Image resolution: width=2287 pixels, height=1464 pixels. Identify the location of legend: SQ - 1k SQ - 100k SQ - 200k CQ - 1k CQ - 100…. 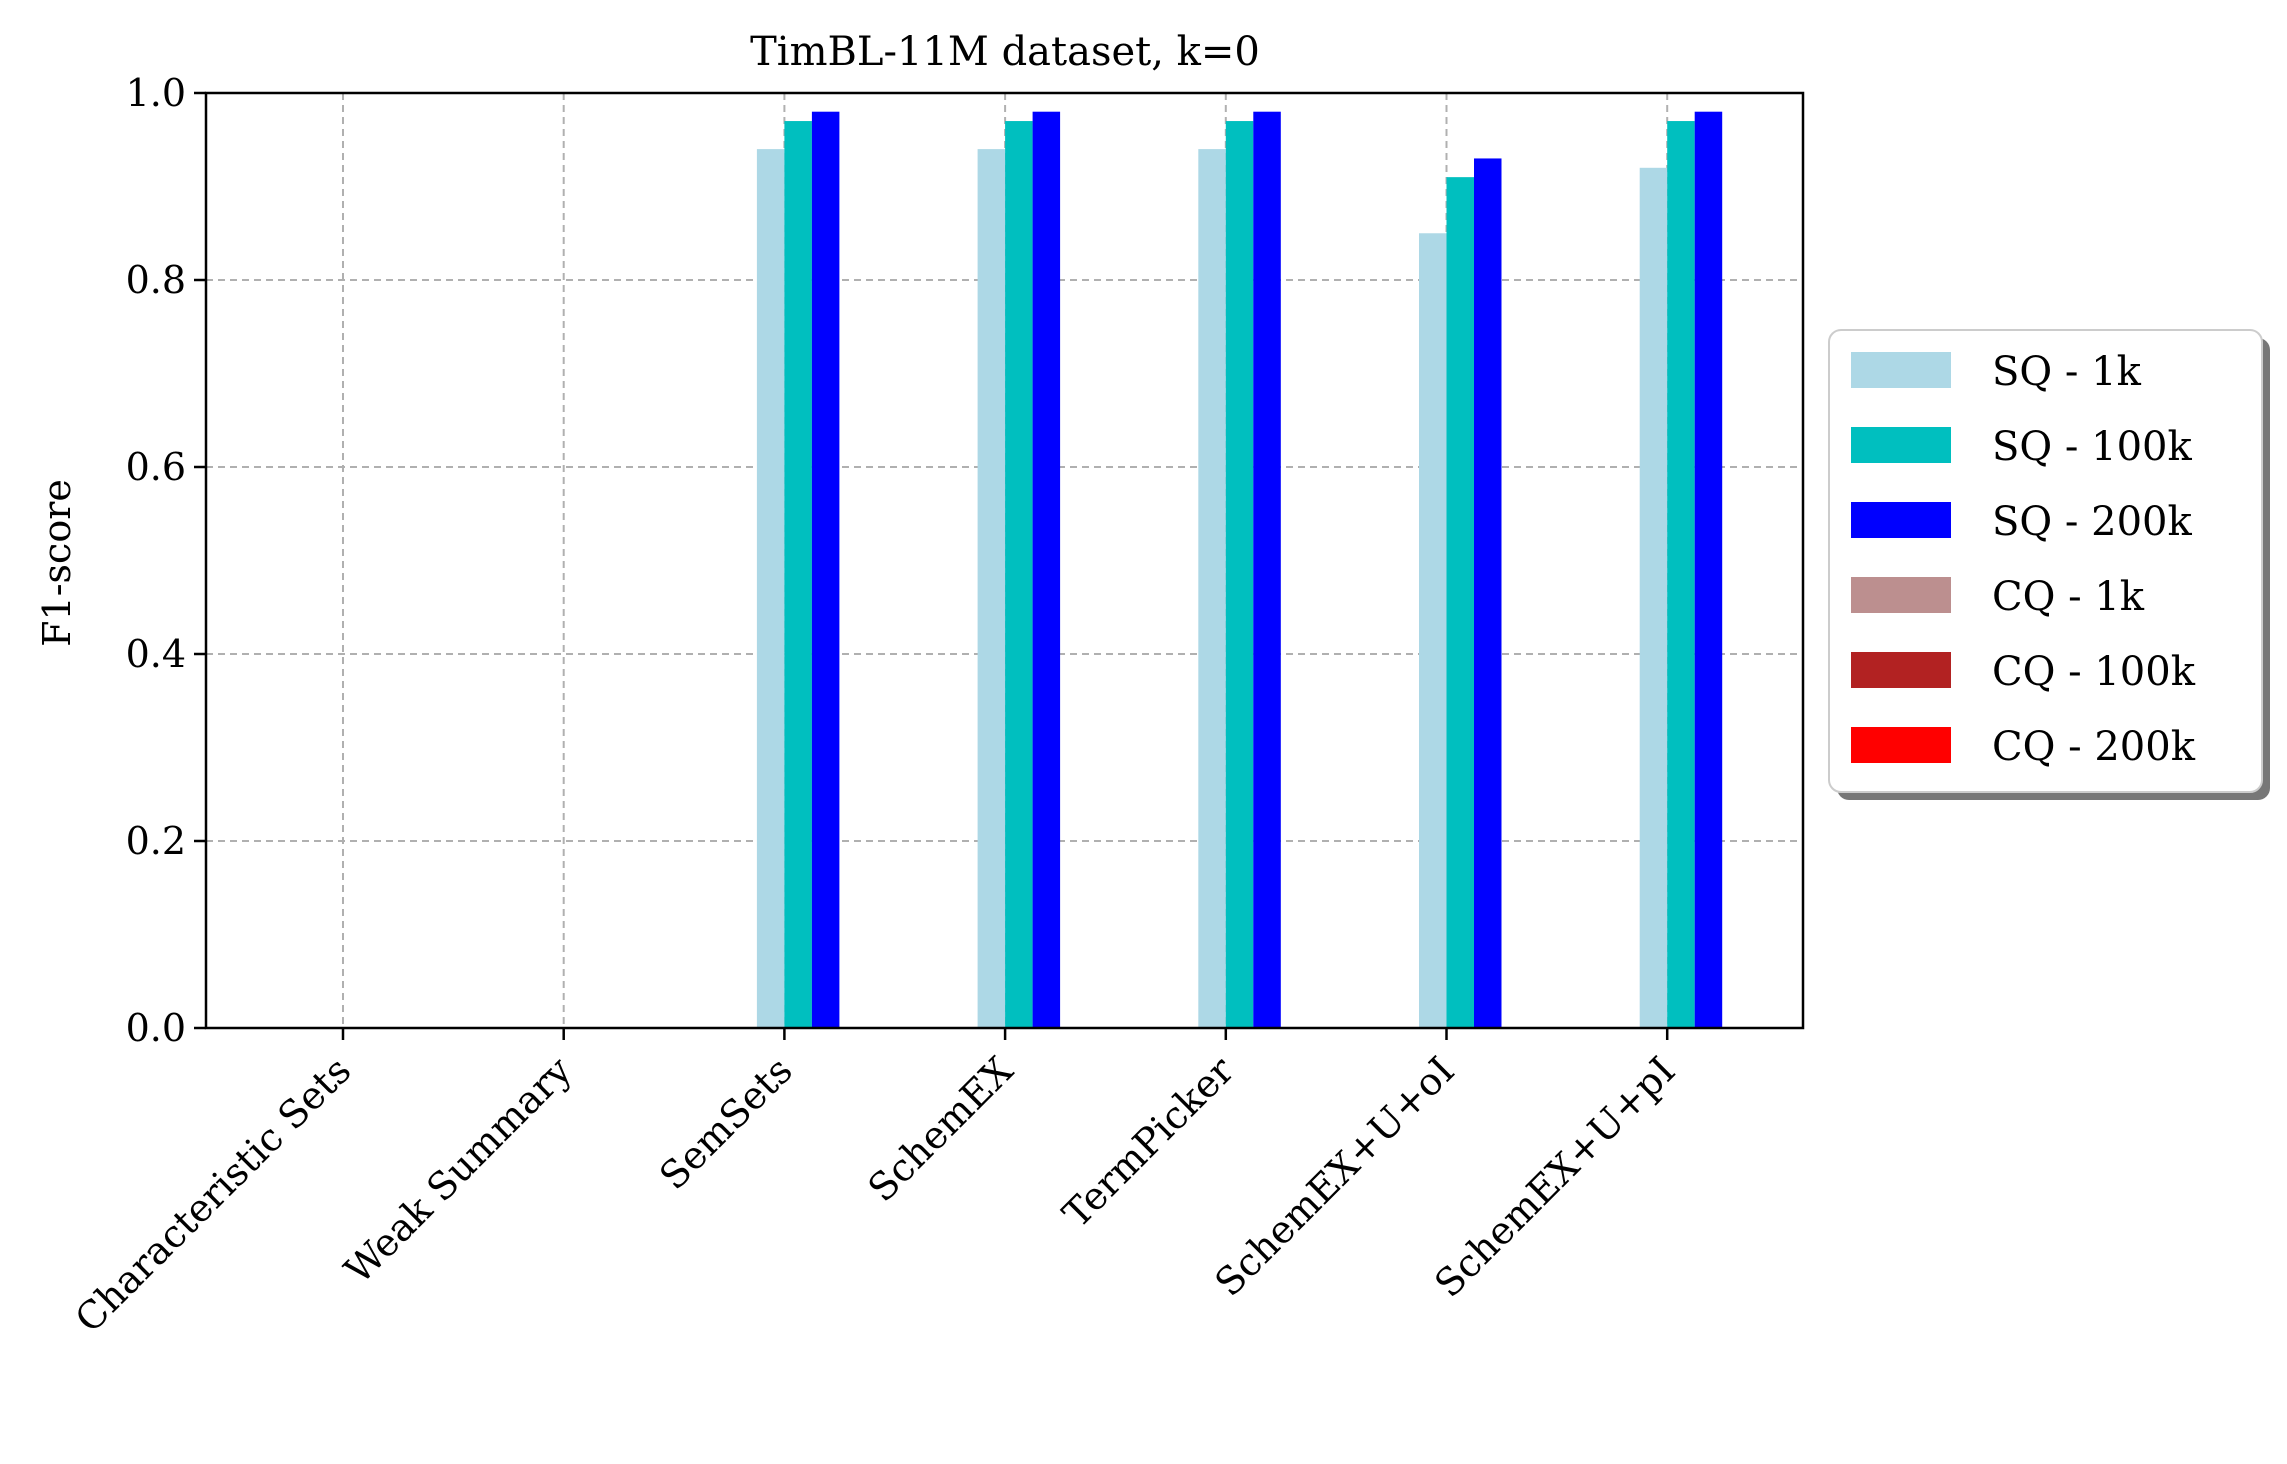
(2049, 564).